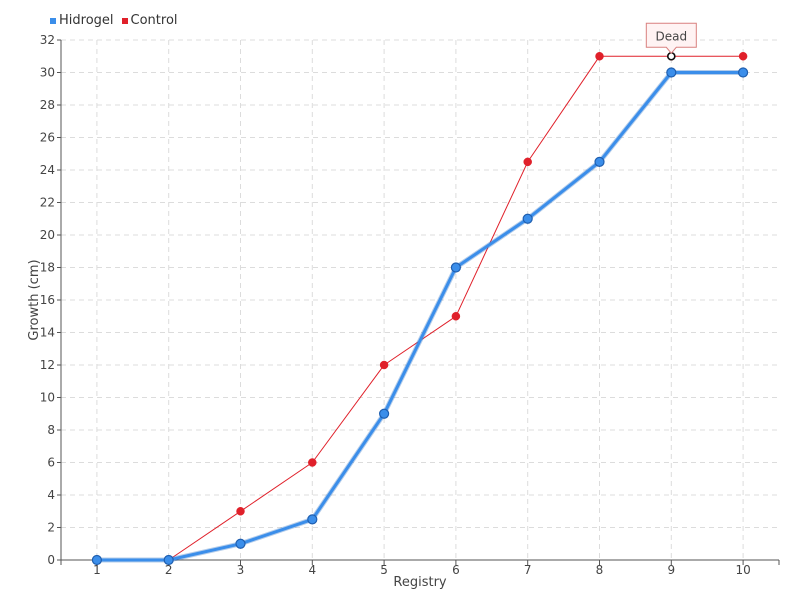 The width and height of the screenshot is (800, 604). What do you see at coordinates (47, 105) in the screenshot?
I see `y-tick-label-28: 28` at bounding box center [47, 105].